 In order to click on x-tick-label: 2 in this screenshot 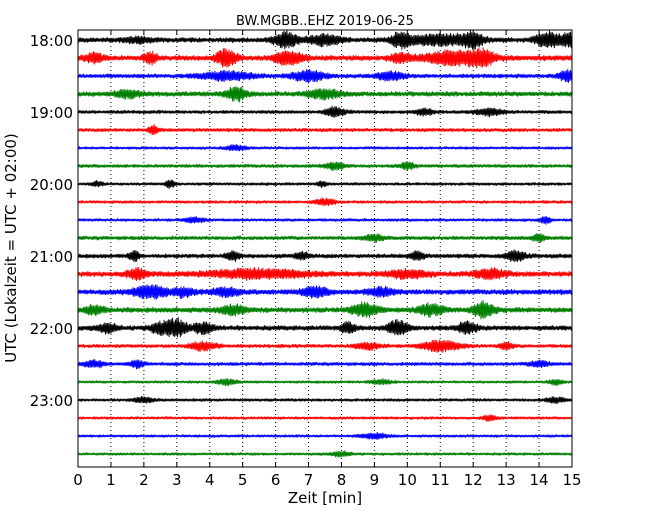, I will do `click(144, 480)`.